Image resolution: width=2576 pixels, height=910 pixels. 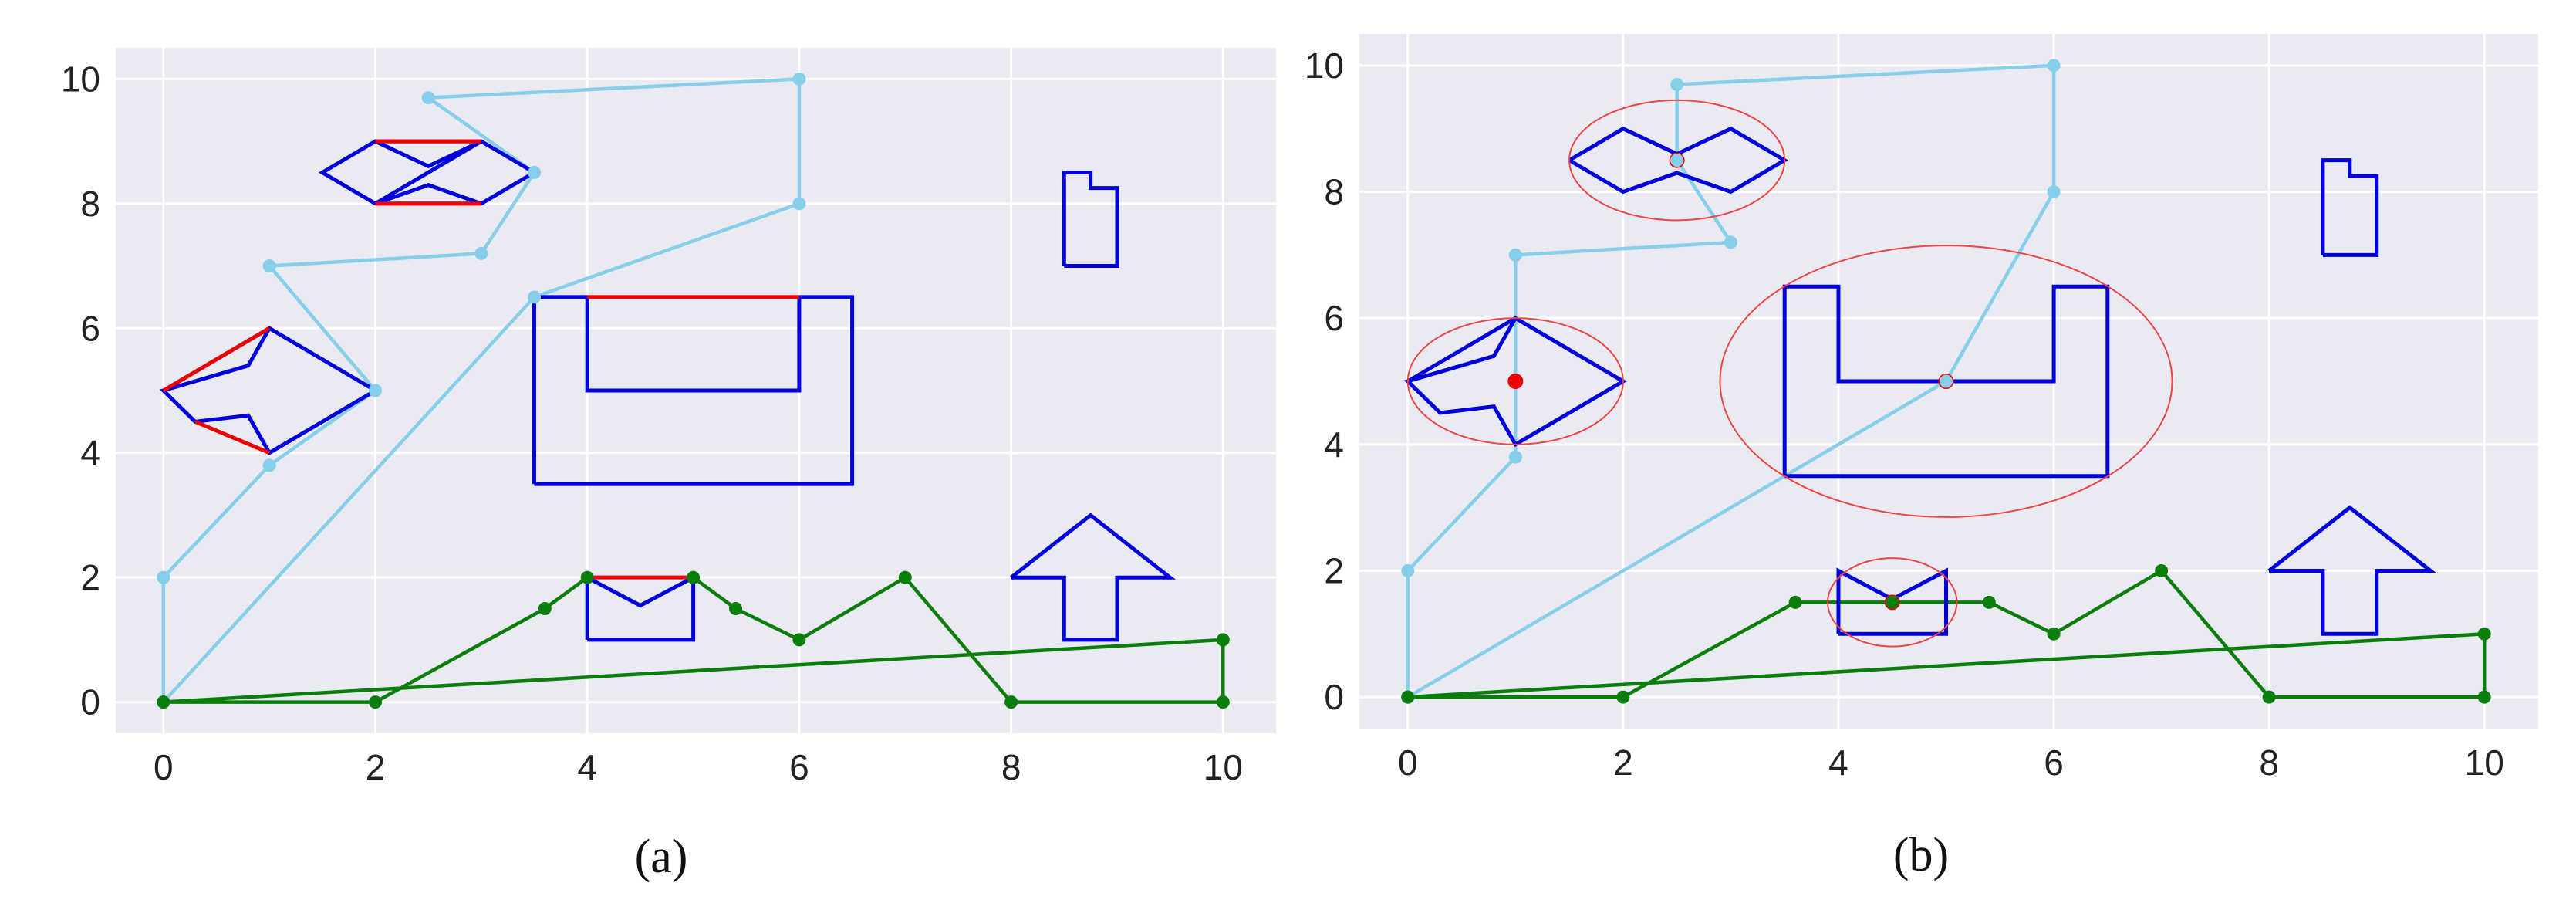 What do you see at coordinates (481, 359) in the screenshot?
I see `highlights-a` at bounding box center [481, 359].